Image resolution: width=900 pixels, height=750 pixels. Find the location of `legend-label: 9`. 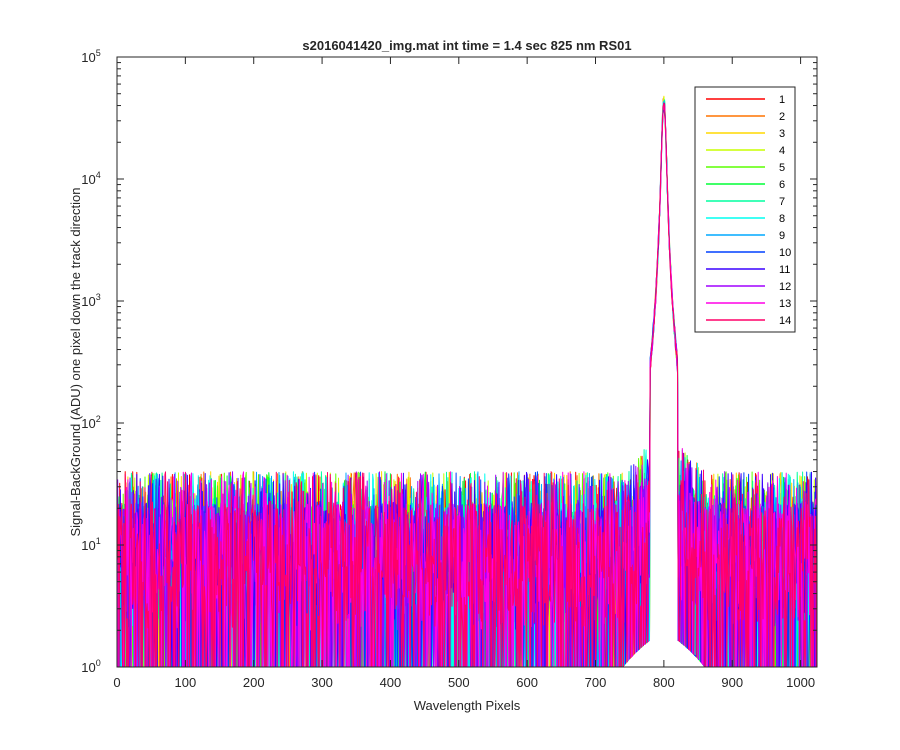

legend-label: 9 is located at coordinates (782, 236).